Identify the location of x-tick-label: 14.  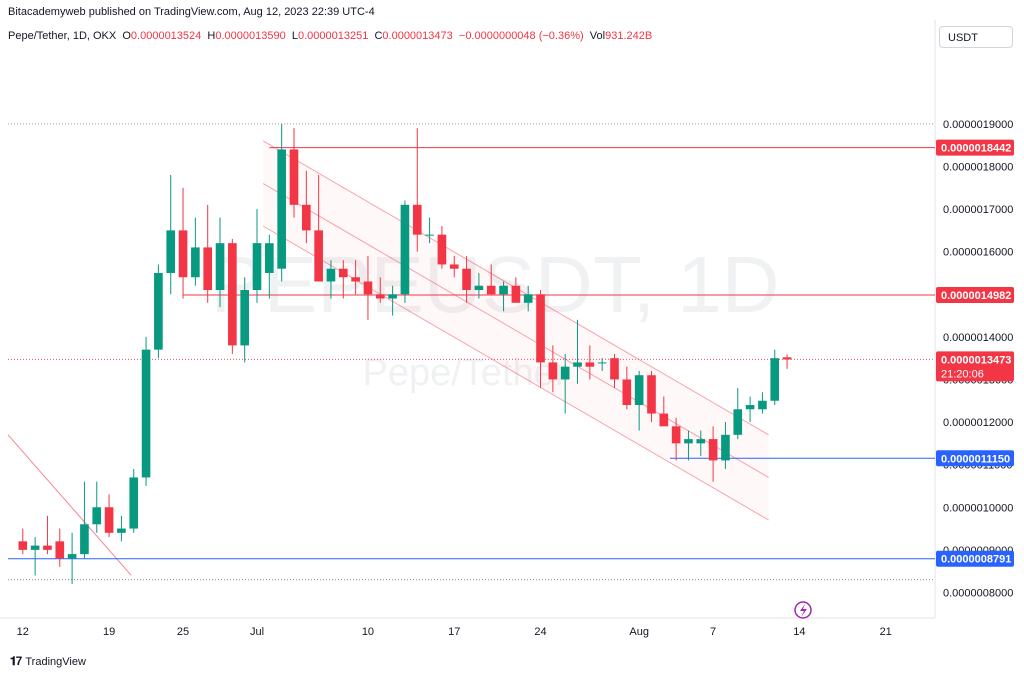
(799, 632).